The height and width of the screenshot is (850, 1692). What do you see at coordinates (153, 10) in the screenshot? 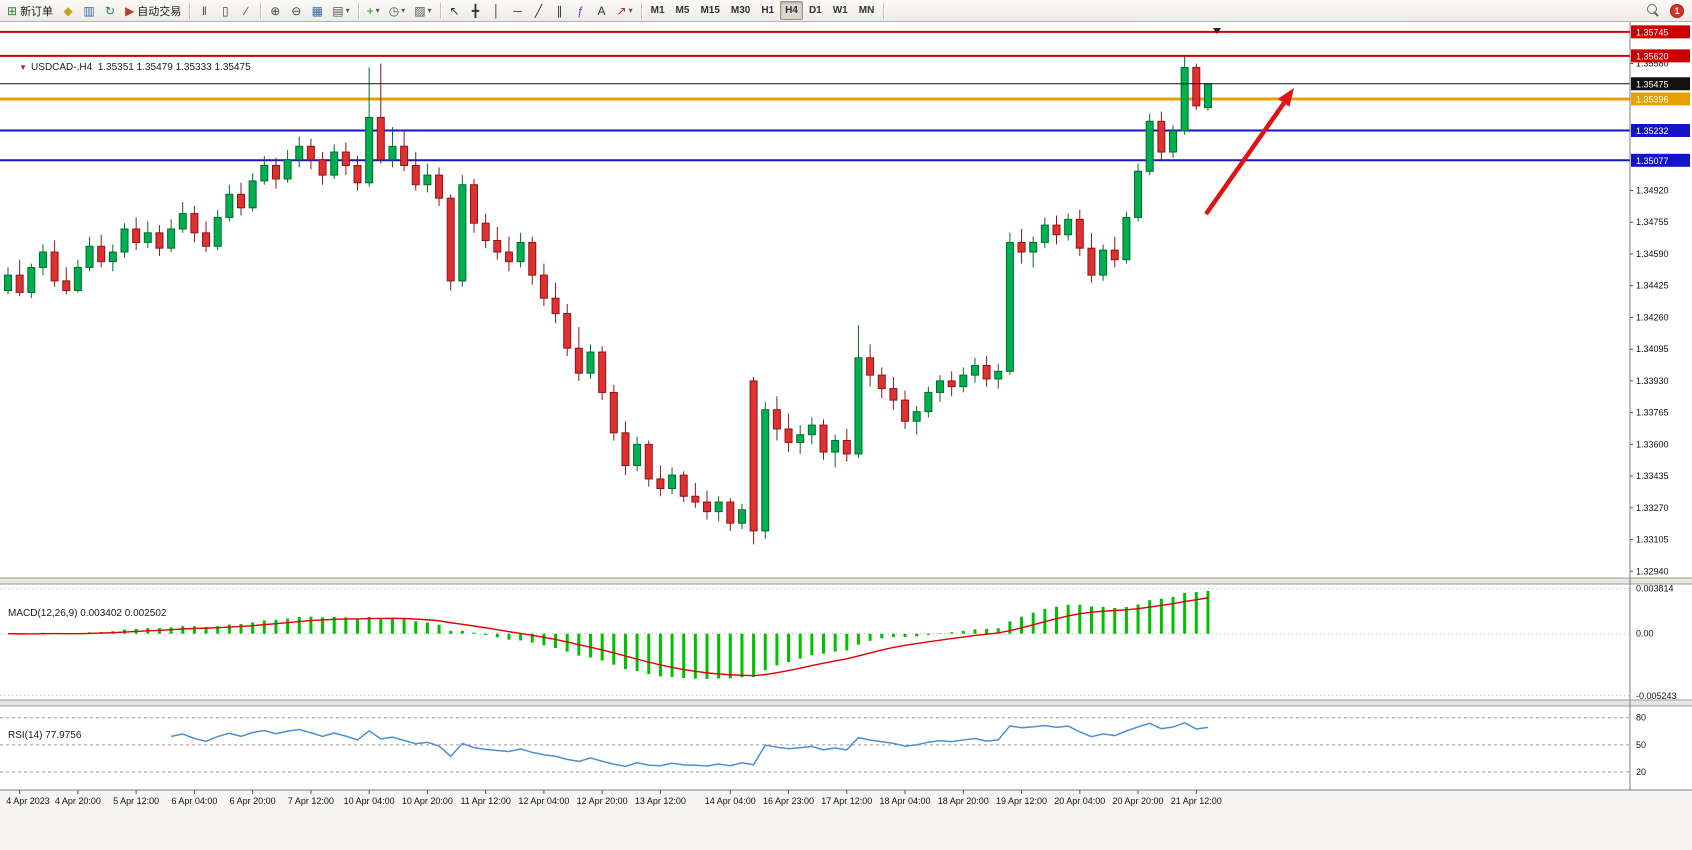
I see `auto-trading-button: ▶ 自动交易` at bounding box center [153, 10].